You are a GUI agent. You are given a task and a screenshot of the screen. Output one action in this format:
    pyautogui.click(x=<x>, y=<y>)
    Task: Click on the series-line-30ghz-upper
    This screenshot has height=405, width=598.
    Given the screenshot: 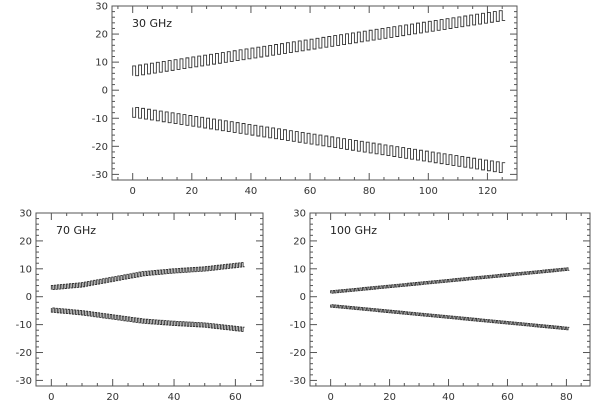 What is the action you would take?
    pyautogui.click(x=319, y=43)
    